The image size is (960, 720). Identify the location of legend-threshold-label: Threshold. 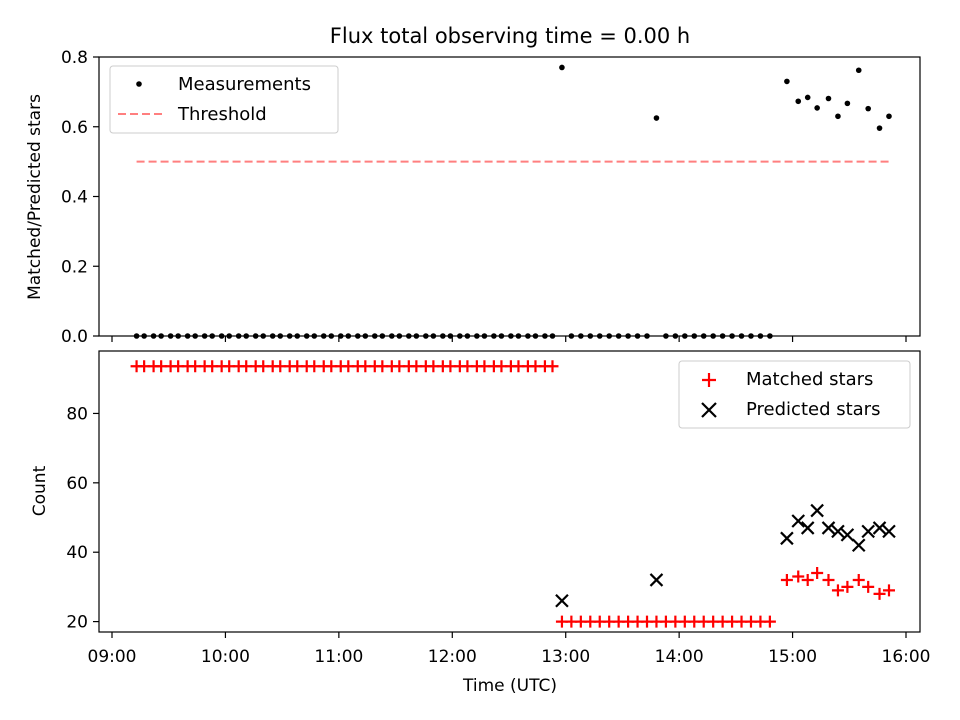
(222, 114).